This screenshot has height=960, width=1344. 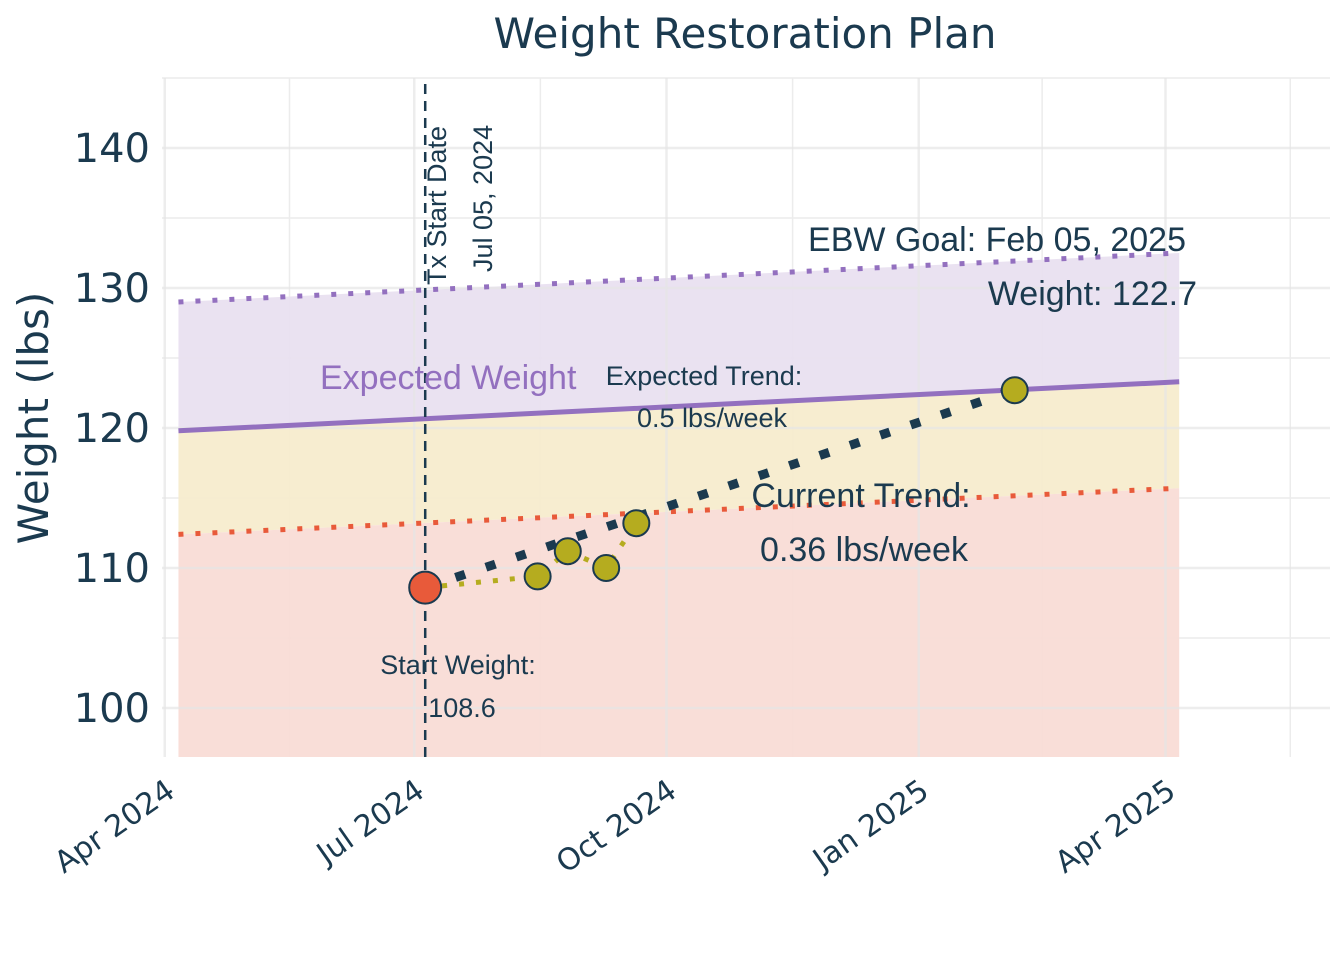 I want to click on expected-trend-label: Expected Trend:, so click(x=704, y=376).